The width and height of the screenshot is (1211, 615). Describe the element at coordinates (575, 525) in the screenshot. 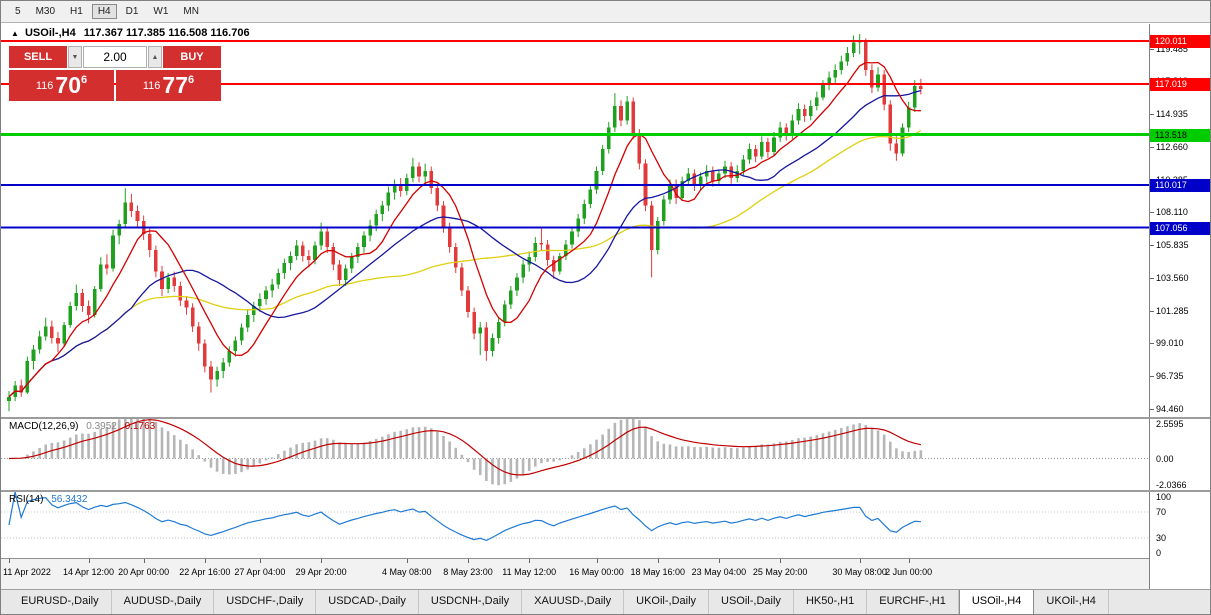

I see `rsi-indicator-canvas` at that location.